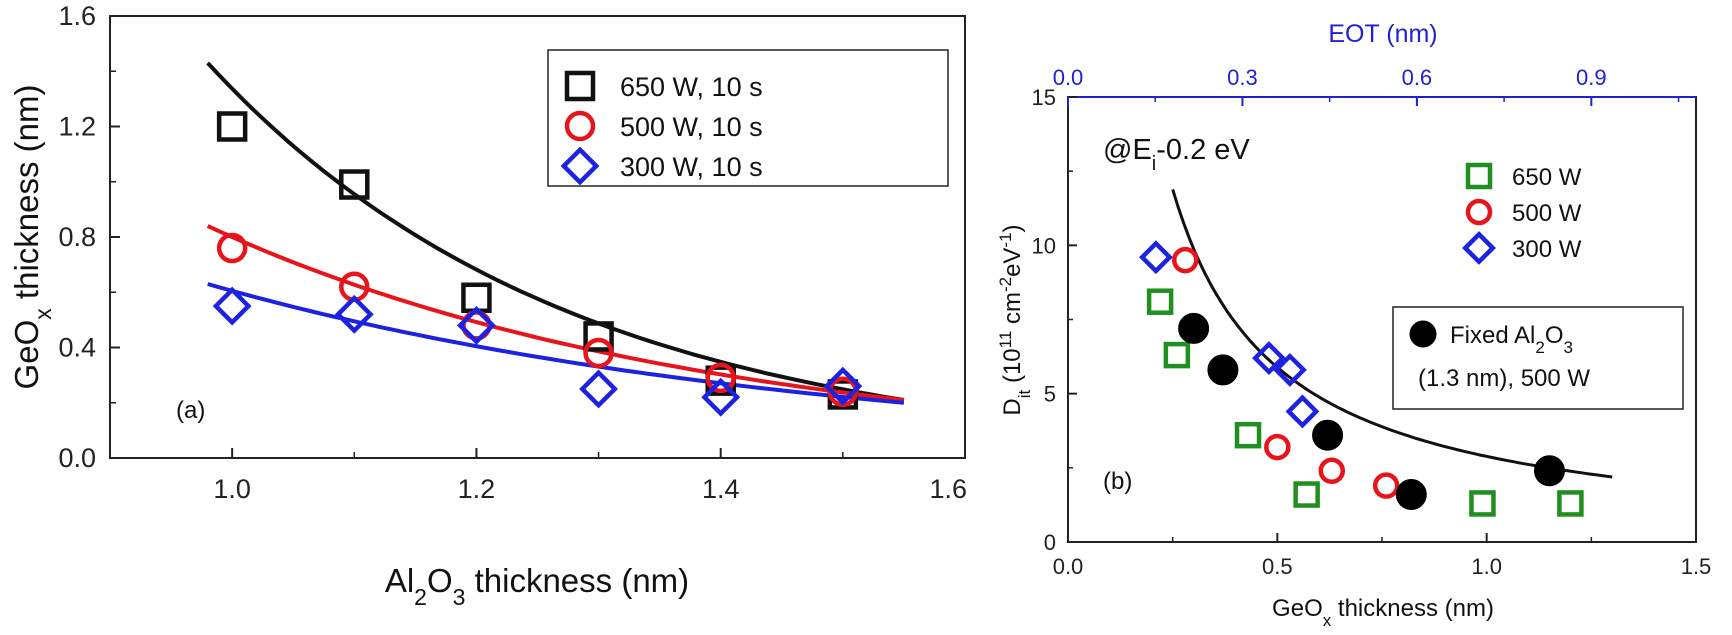 This screenshot has height=635, width=1732. Describe the element at coordinates (1154, 164) in the screenshot. I see `panel-b-annotation-sub: i` at that location.